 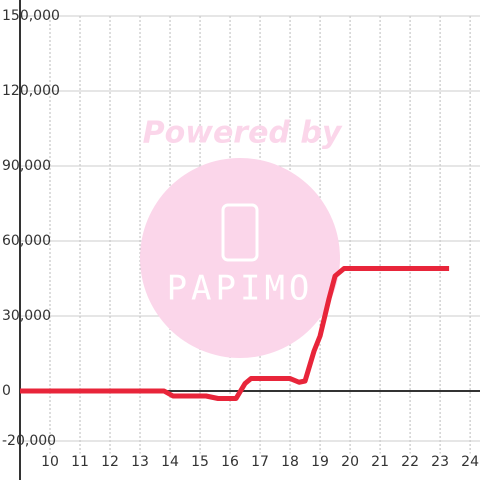 I want to click on y-tick-label: 120,000, so click(x=31, y=91).